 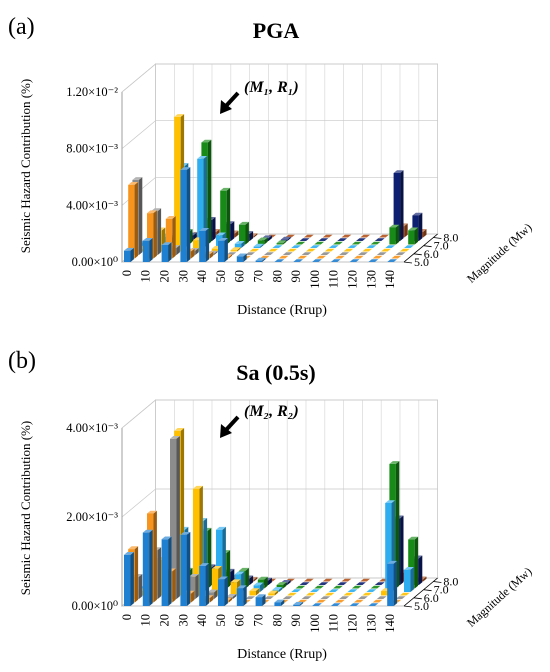 What do you see at coordinates (431, 254) in the screenshot?
I see `z-tick-label: 6.0` at bounding box center [431, 254].